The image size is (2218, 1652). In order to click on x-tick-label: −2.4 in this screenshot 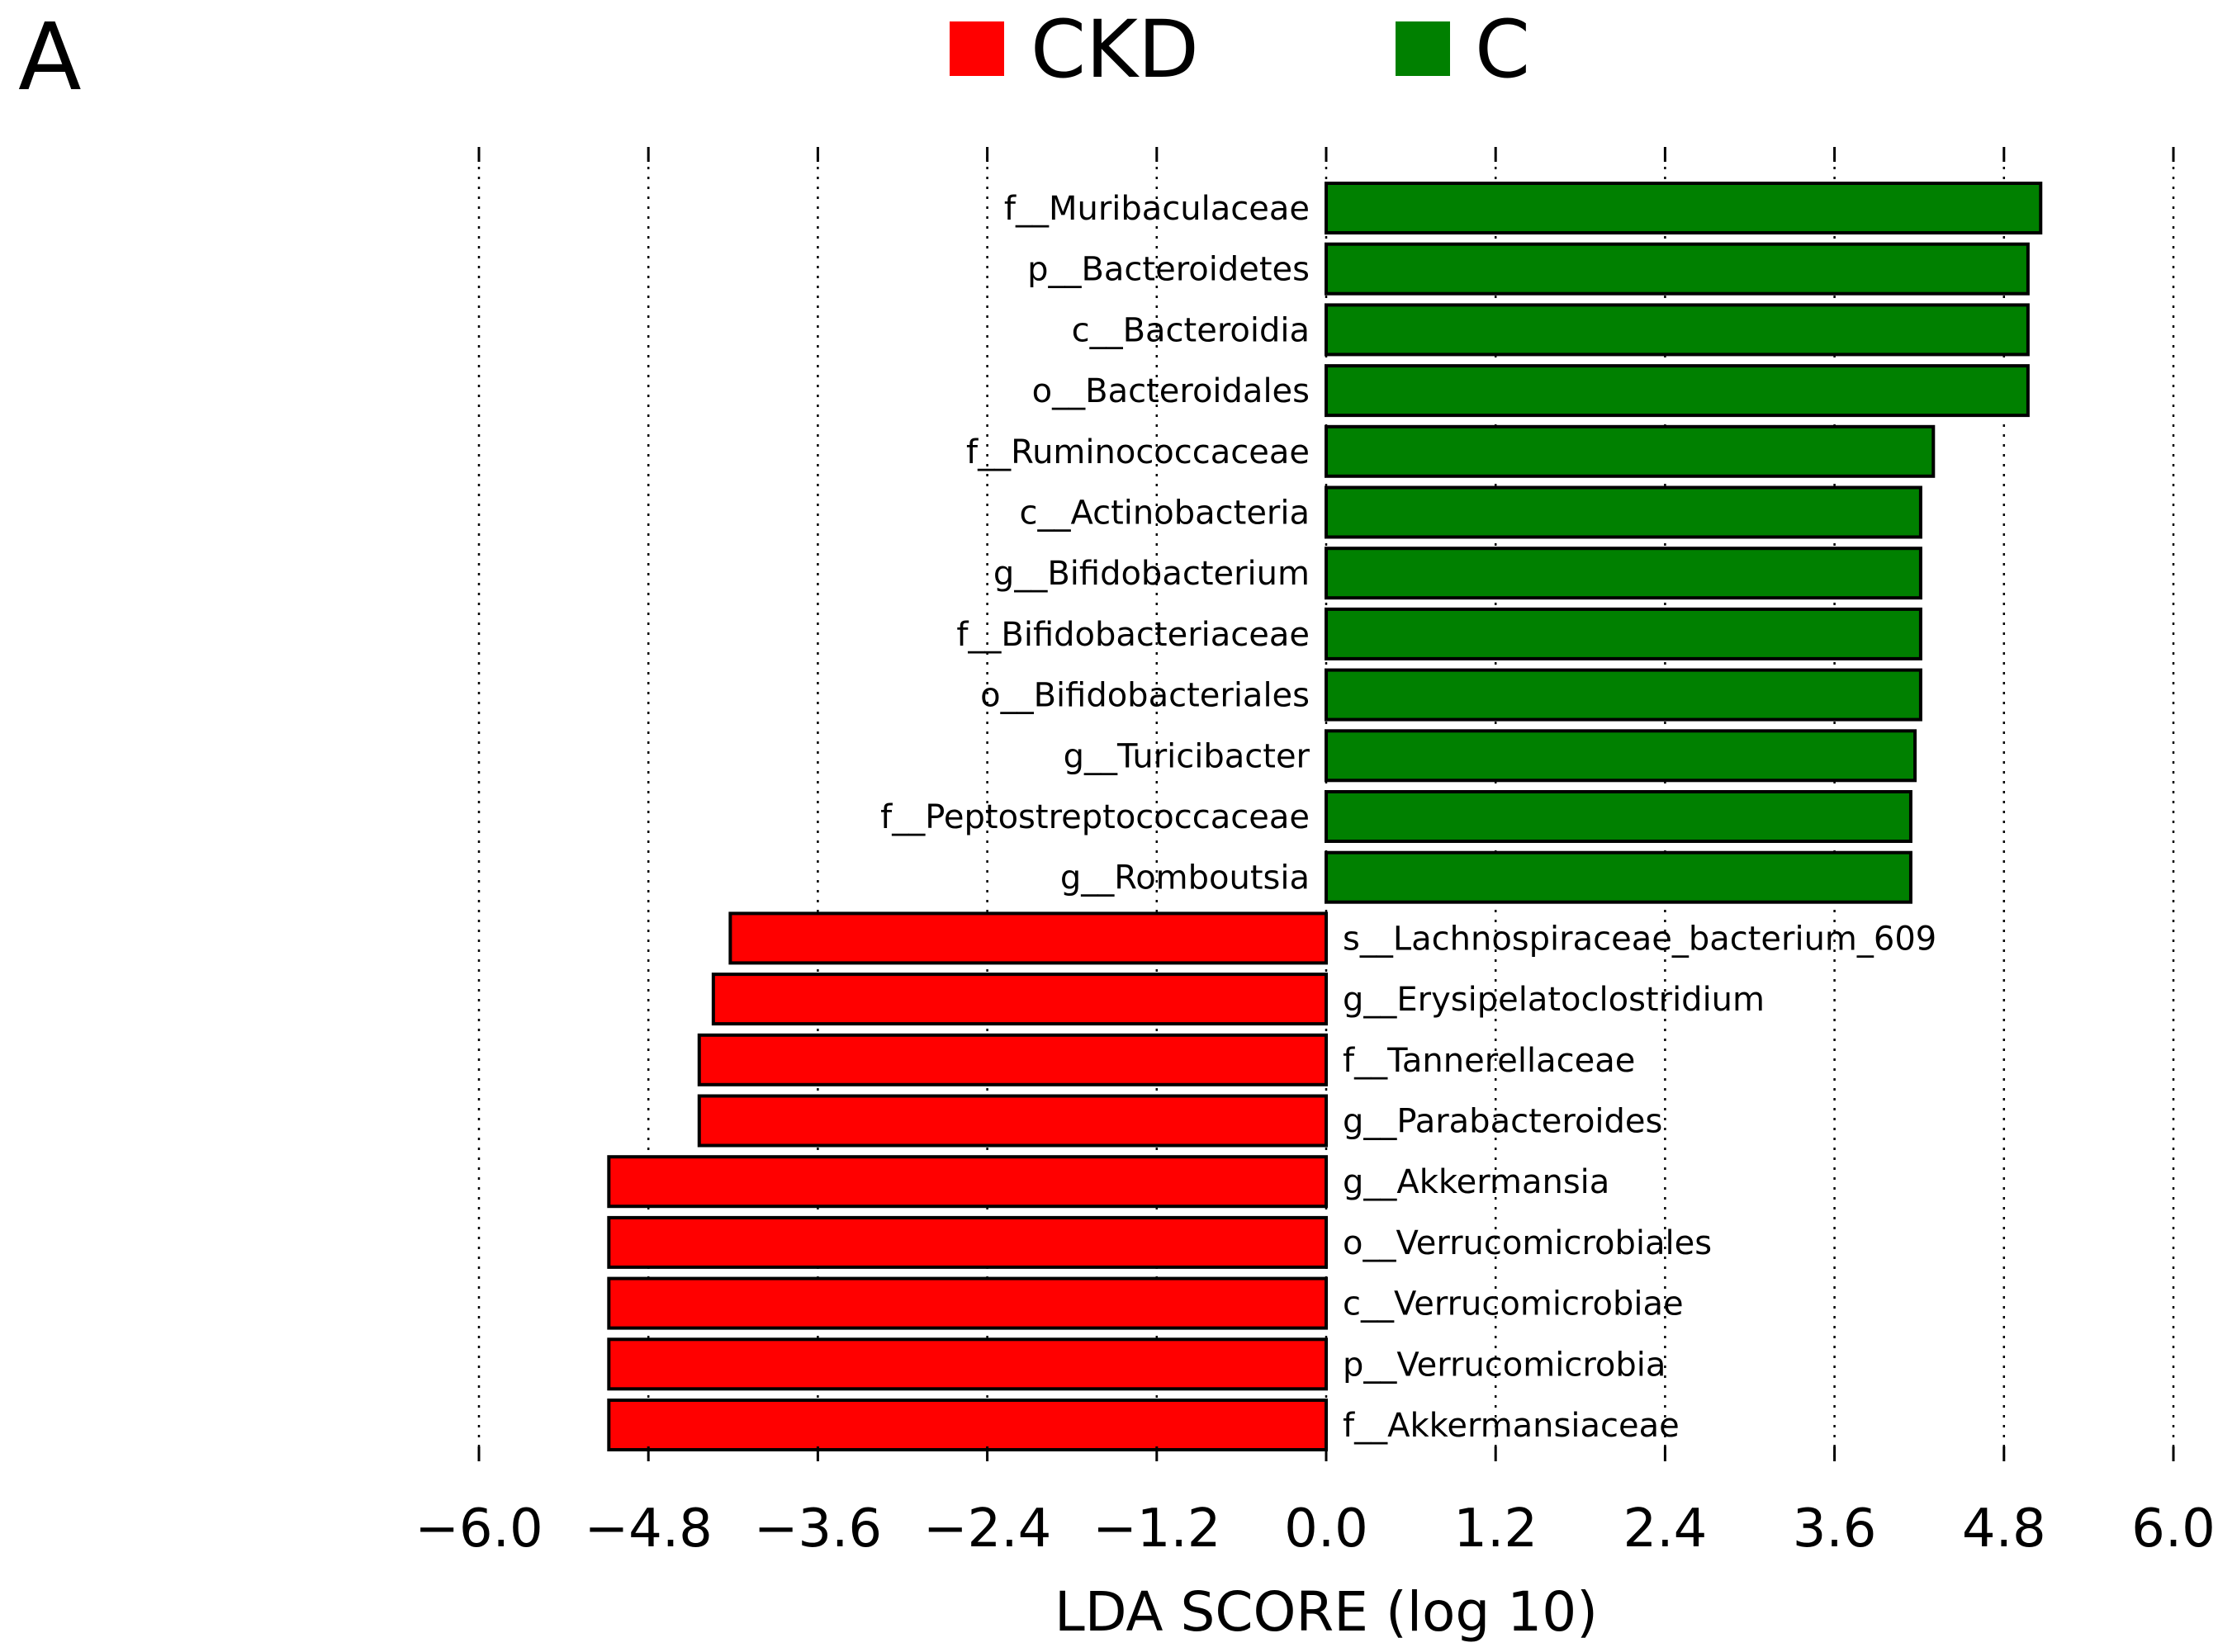, I will do `click(987, 1529)`.